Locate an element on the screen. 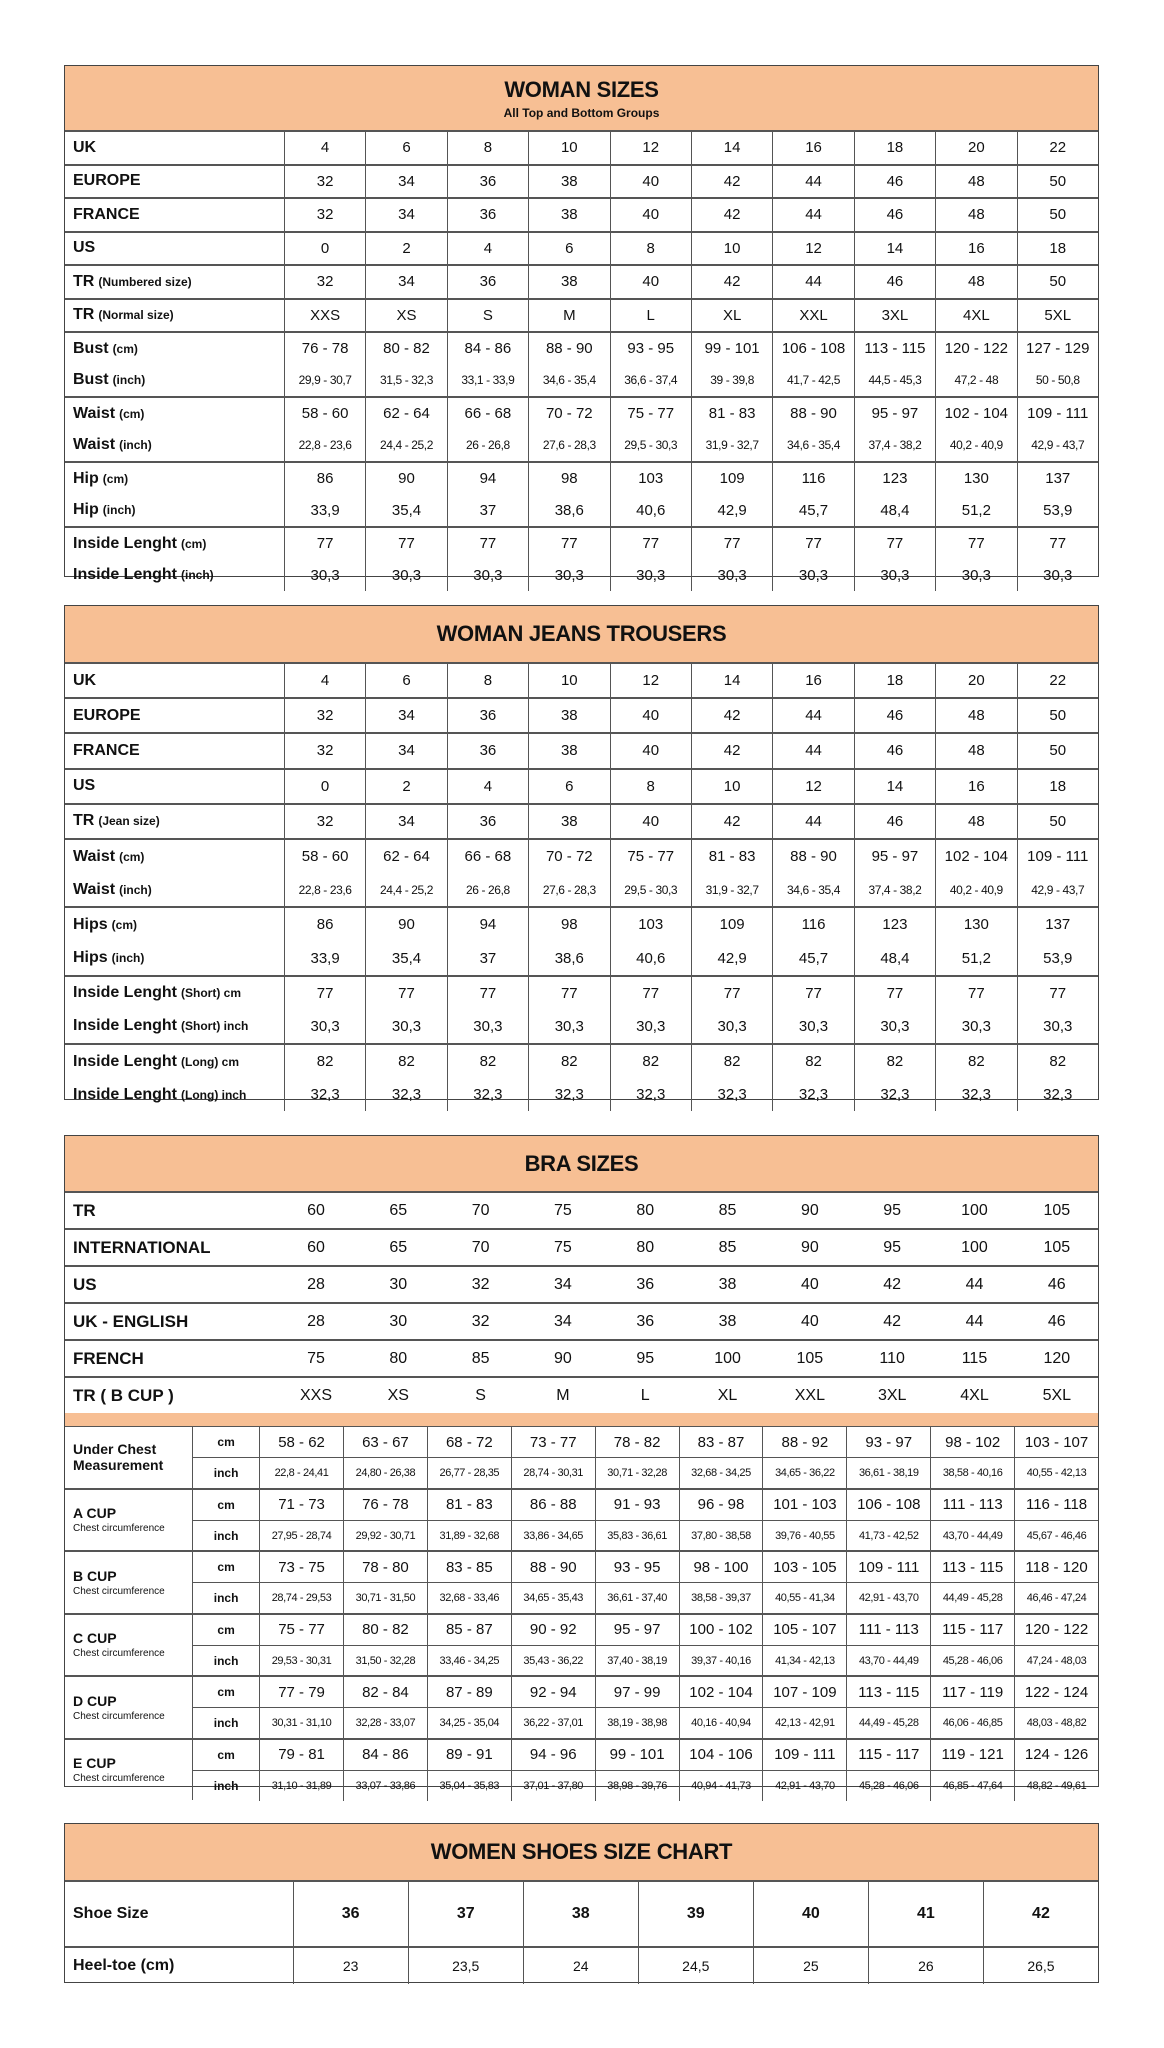 This screenshot has width=1164, height=2048. table-cell: 130 is located at coordinates (975, 479).